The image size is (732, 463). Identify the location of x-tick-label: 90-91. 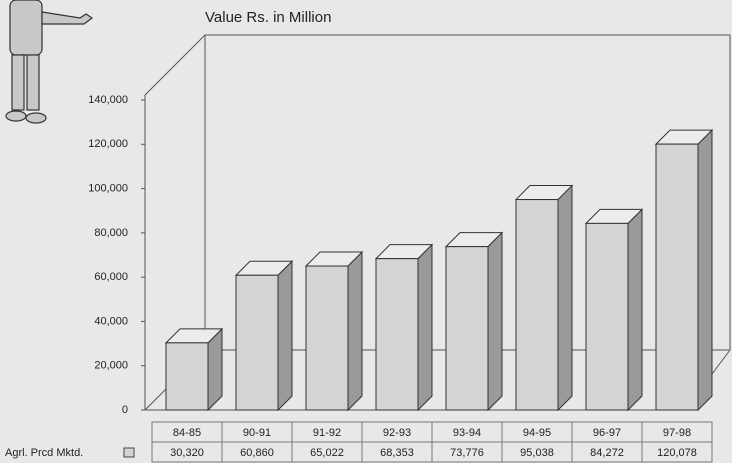
(257, 433).